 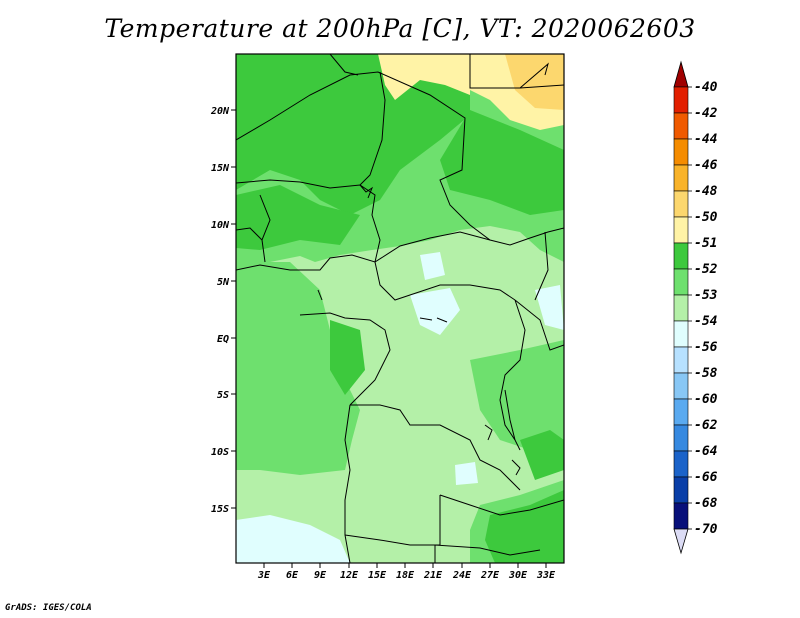 I want to click on legend-label: -58, so click(x=706, y=373).